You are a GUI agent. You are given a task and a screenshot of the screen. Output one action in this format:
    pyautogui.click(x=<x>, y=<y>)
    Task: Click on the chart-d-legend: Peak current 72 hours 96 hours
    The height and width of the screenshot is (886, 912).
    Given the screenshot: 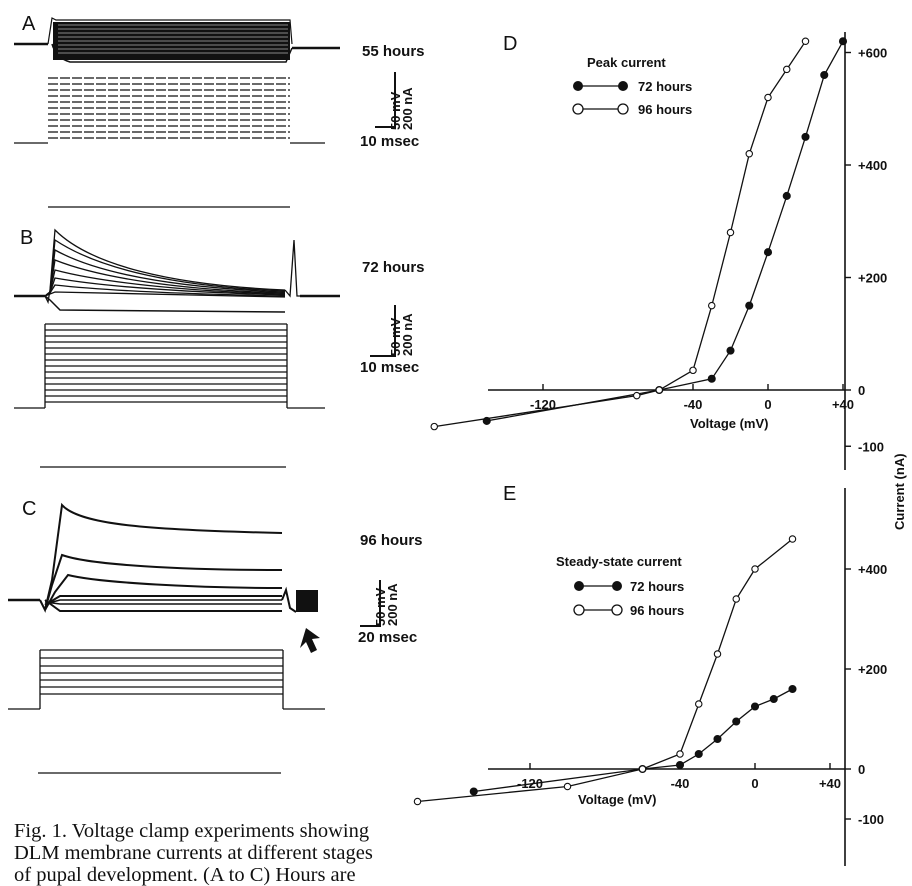 What is the action you would take?
    pyautogui.click(x=632, y=86)
    